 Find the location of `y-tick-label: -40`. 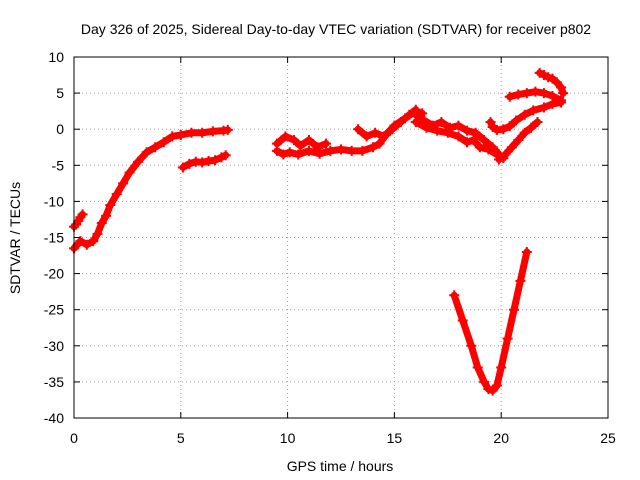

y-tick-label: -40 is located at coordinates (54, 418).